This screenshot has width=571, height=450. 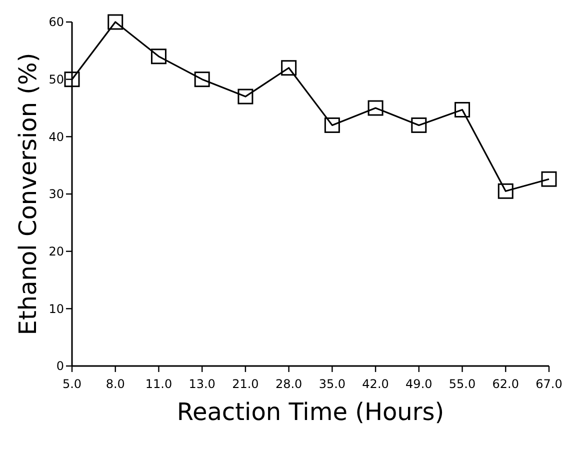 I want to click on x-tick-label: 21.0, so click(x=245, y=384).